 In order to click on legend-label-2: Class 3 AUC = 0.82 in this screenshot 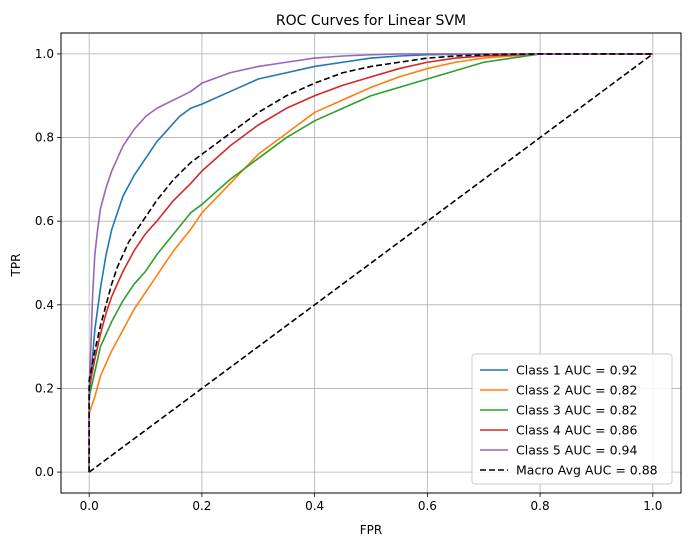, I will do `click(576, 410)`.